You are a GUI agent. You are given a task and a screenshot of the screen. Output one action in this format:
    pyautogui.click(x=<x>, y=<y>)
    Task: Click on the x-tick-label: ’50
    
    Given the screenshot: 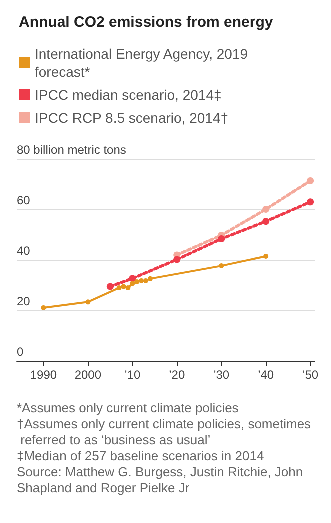 What is the action you would take?
    pyautogui.click(x=310, y=375)
    